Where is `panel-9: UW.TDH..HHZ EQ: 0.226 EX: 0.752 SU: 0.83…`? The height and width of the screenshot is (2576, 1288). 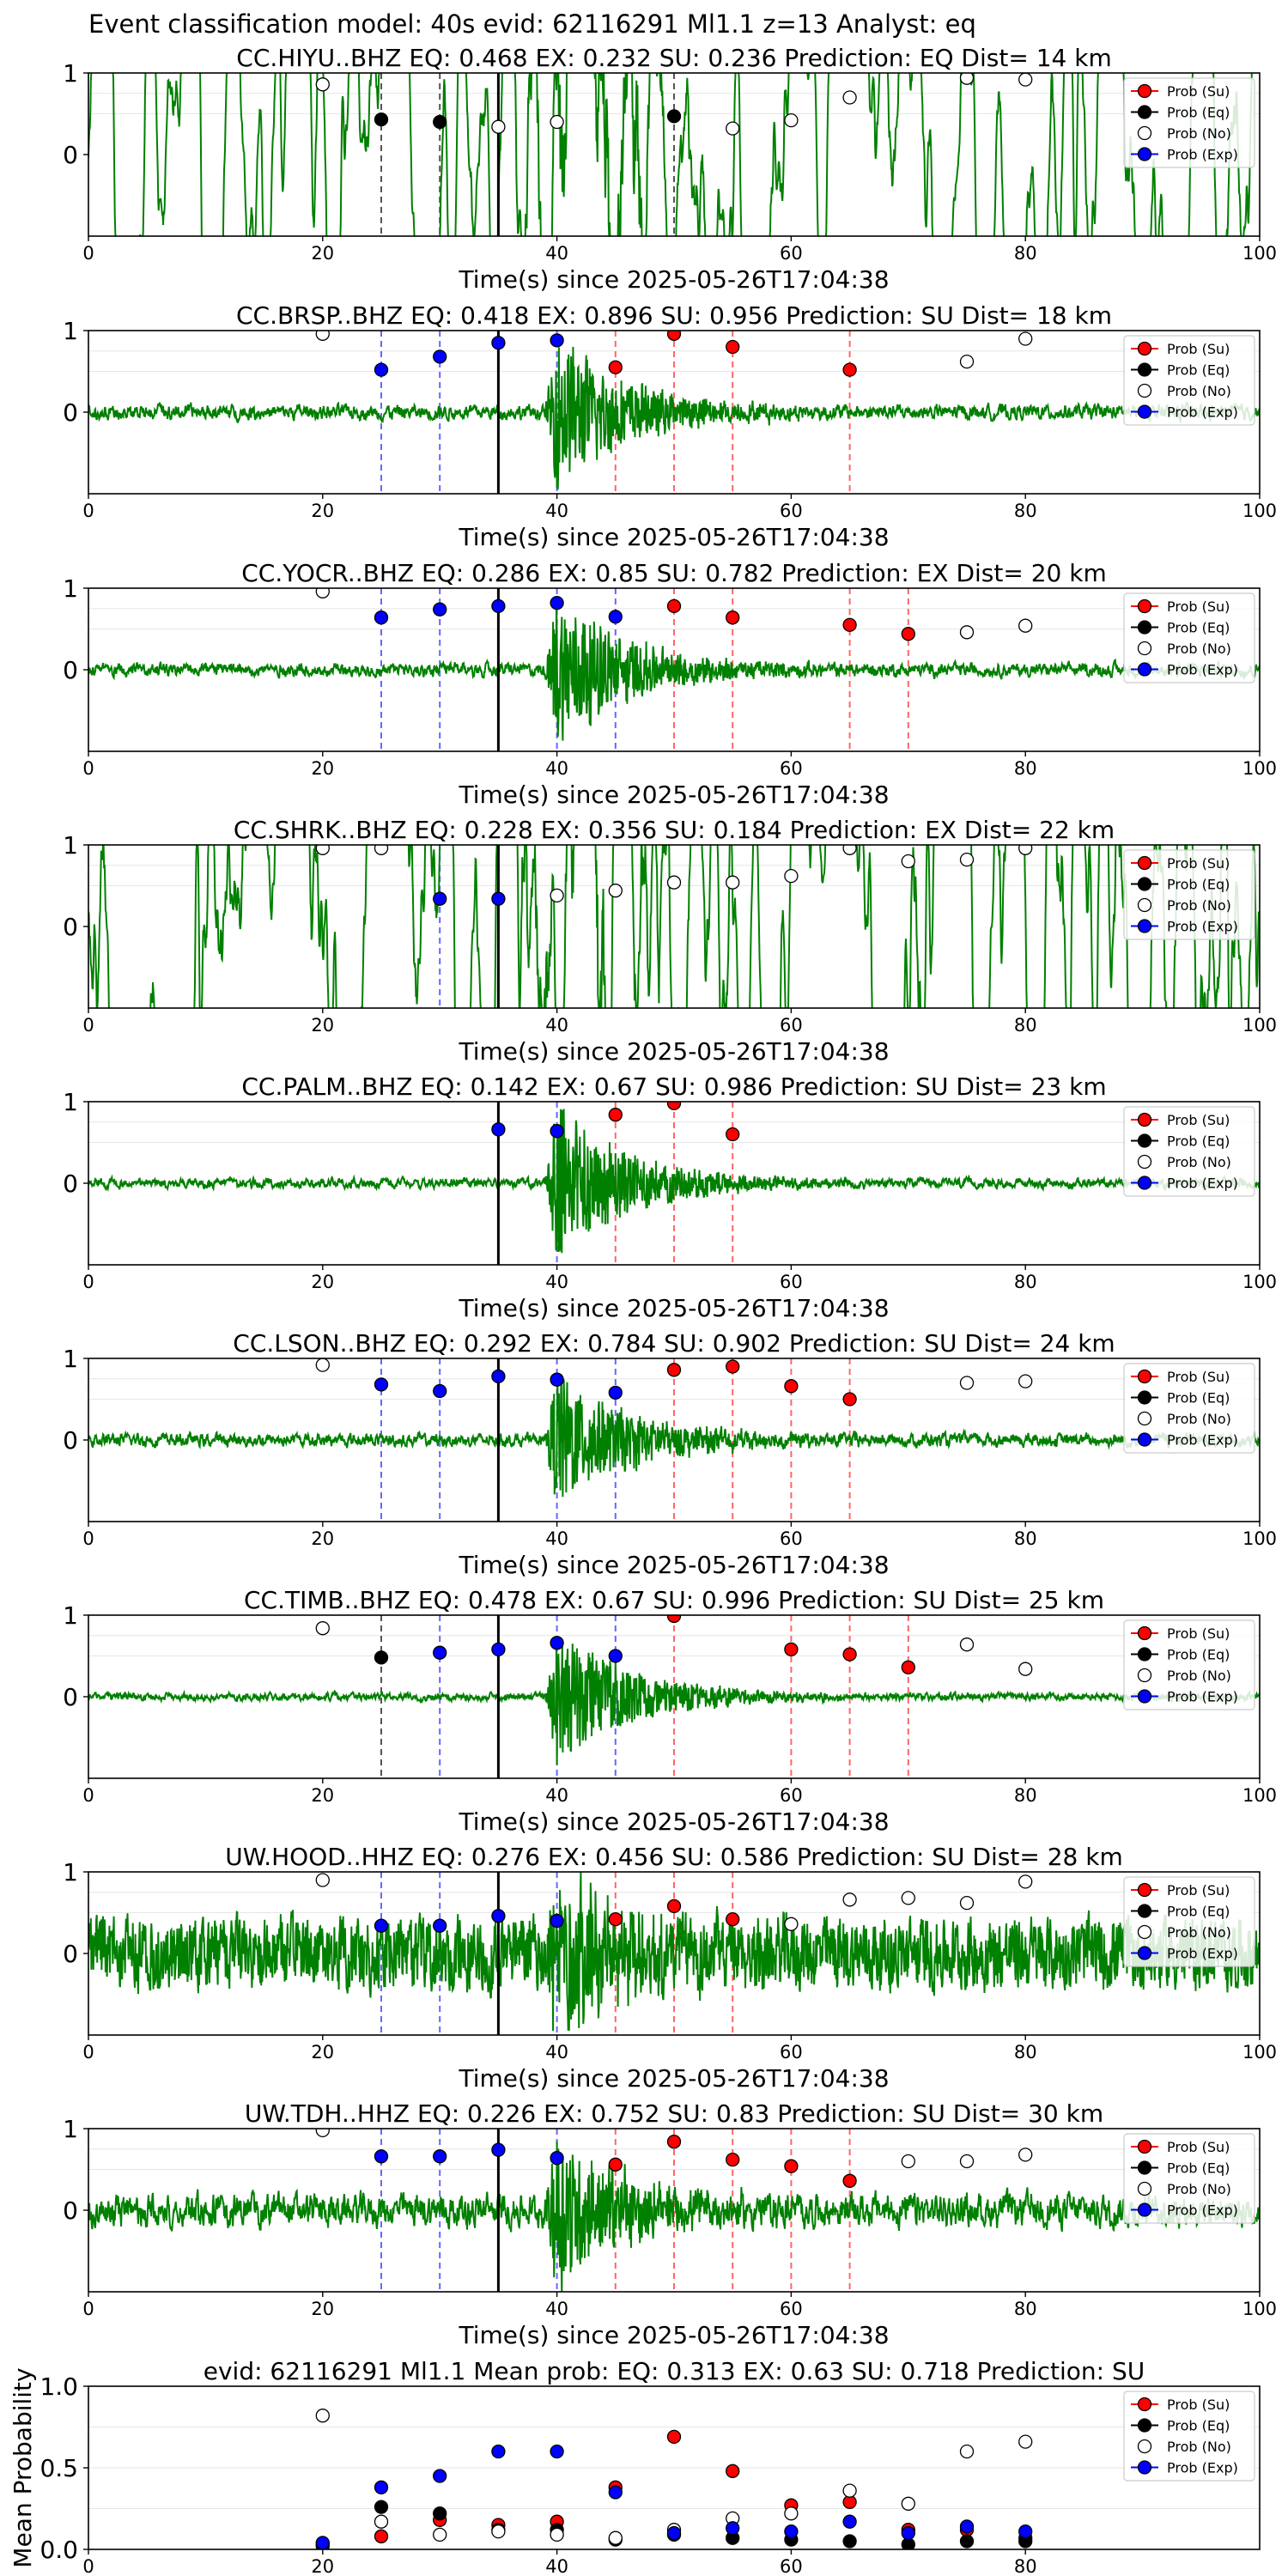 panel-9: UW.TDH..HHZ EQ: 0.226 EX: 0.752 SU: 0.83… is located at coordinates (670, 2224).